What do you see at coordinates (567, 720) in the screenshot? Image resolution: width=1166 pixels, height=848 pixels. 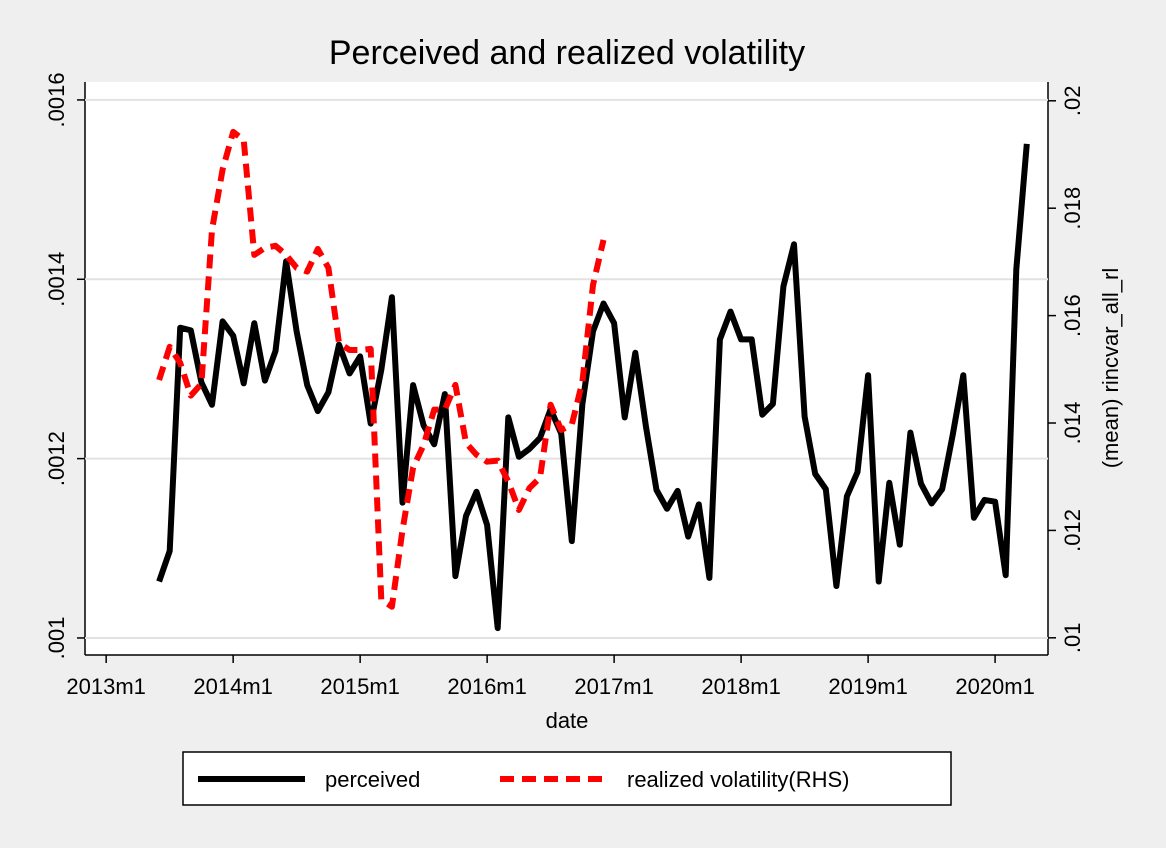 I see `x-axis-title: date` at bounding box center [567, 720].